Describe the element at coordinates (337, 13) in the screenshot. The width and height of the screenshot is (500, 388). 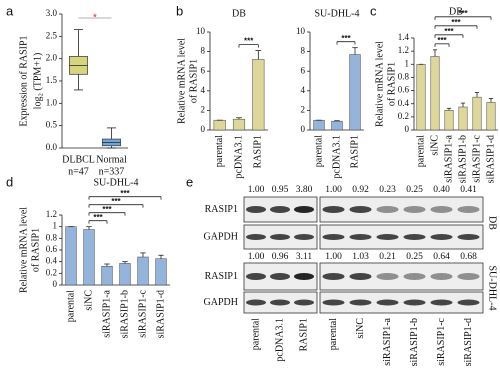
I see `chart-title: SU-DHL-4` at that location.